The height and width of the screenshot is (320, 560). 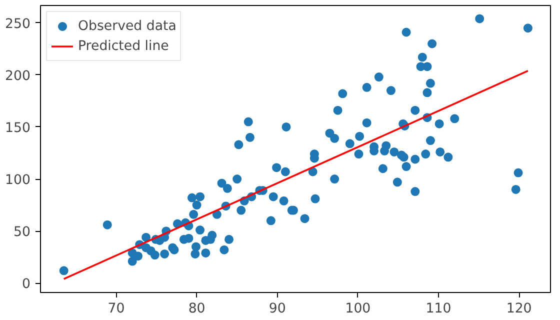 I want to click on legend-label: Observed data, so click(x=127, y=26).